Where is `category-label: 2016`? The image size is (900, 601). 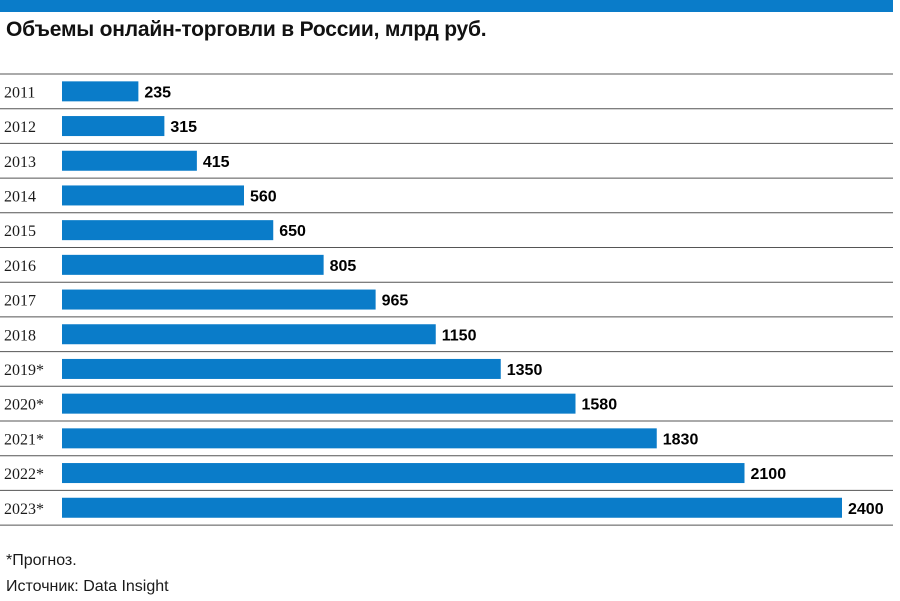
category-label: 2016 is located at coordinates (20, 266).